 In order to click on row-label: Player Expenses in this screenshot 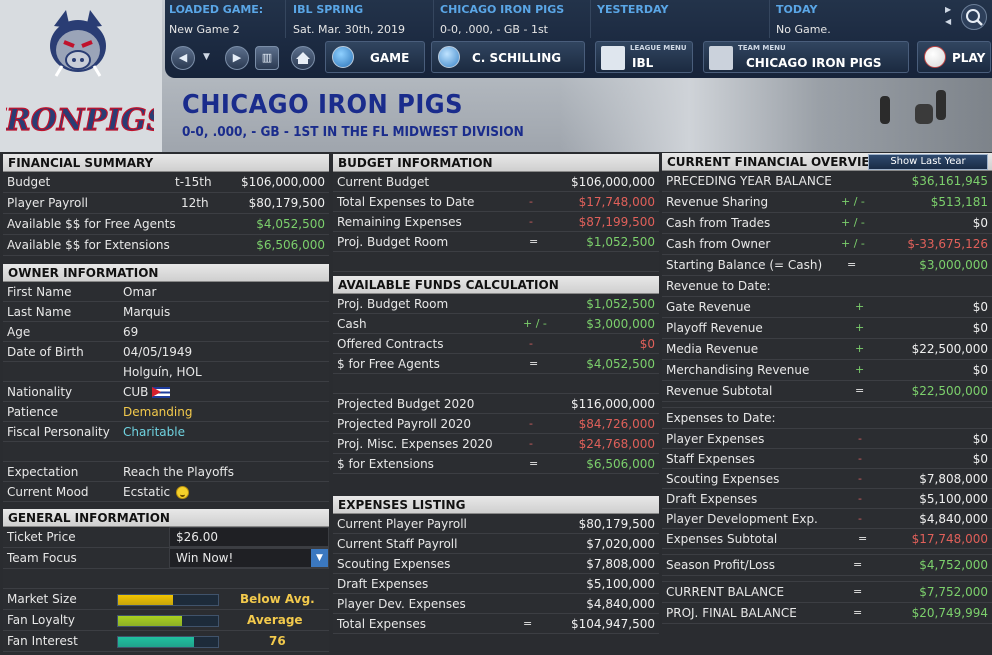, I will do `click(715, 439)`.